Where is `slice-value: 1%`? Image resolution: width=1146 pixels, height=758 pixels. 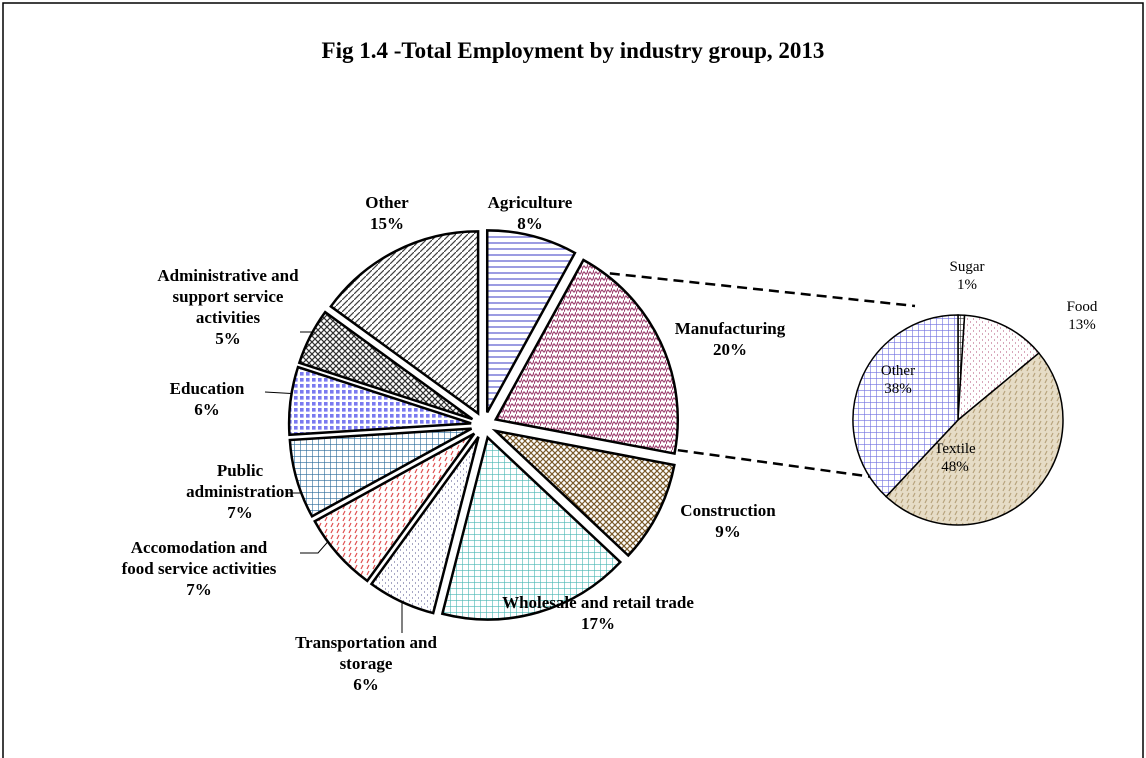
slice-value: 1% is located at coordinates (967, 285).